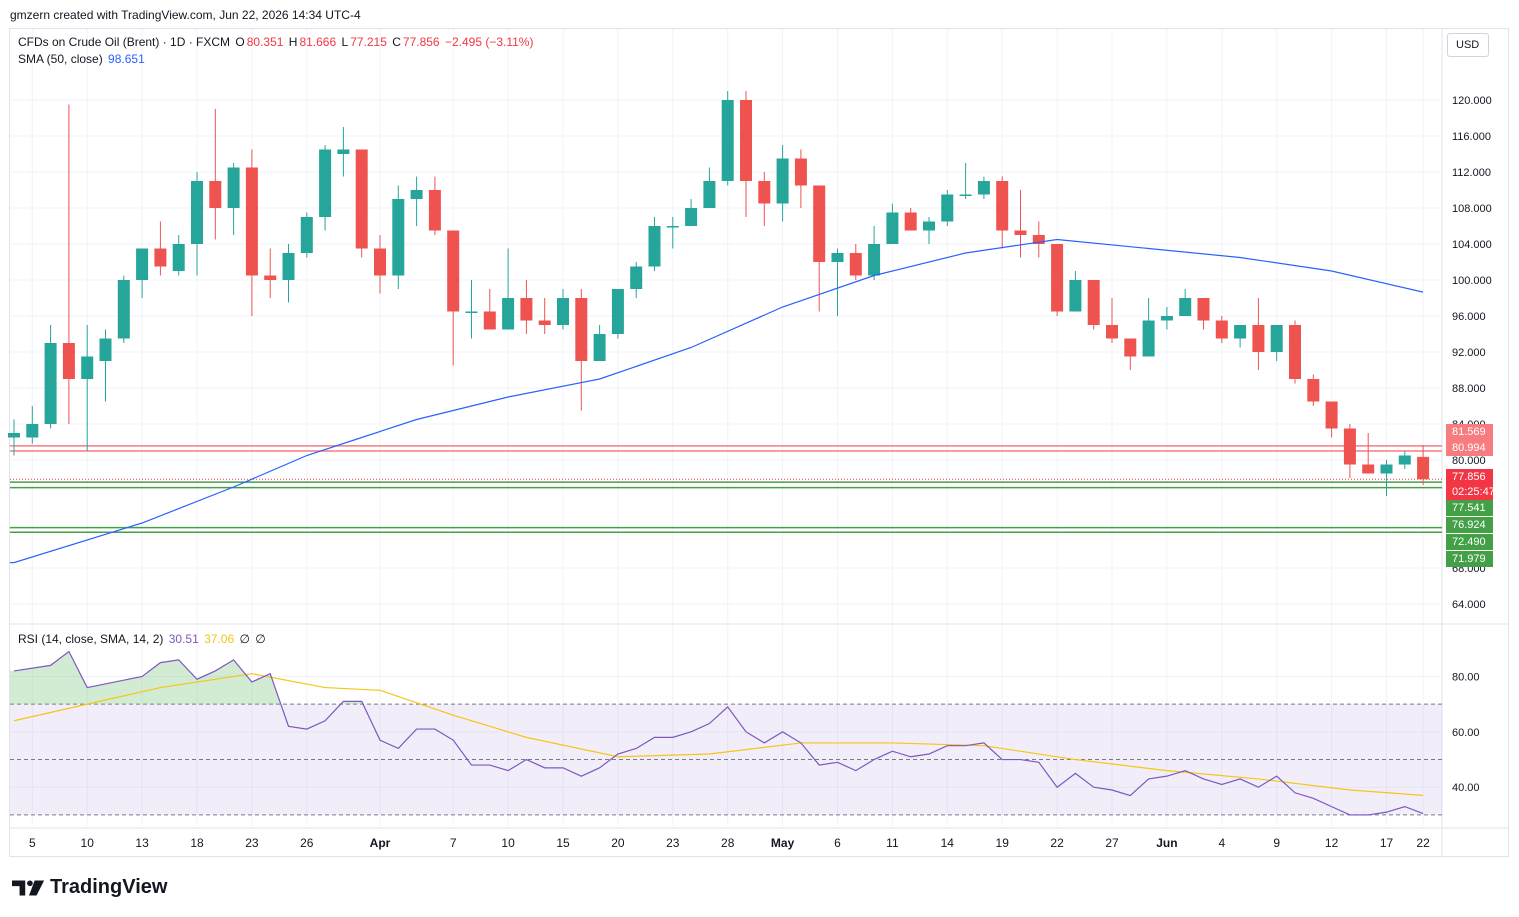  Describe the element at coordinates (1472, 209) in the screenshot. I see `price-axis-label: 108.000` at that location.